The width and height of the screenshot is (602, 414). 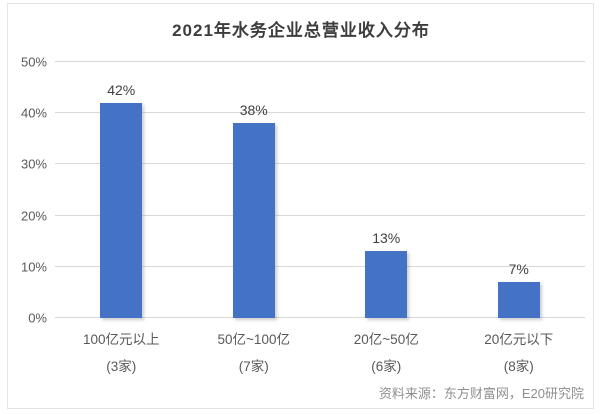 I want to click on x-category-label: 20亿元以下 (8家), so click(x=519, y=353).